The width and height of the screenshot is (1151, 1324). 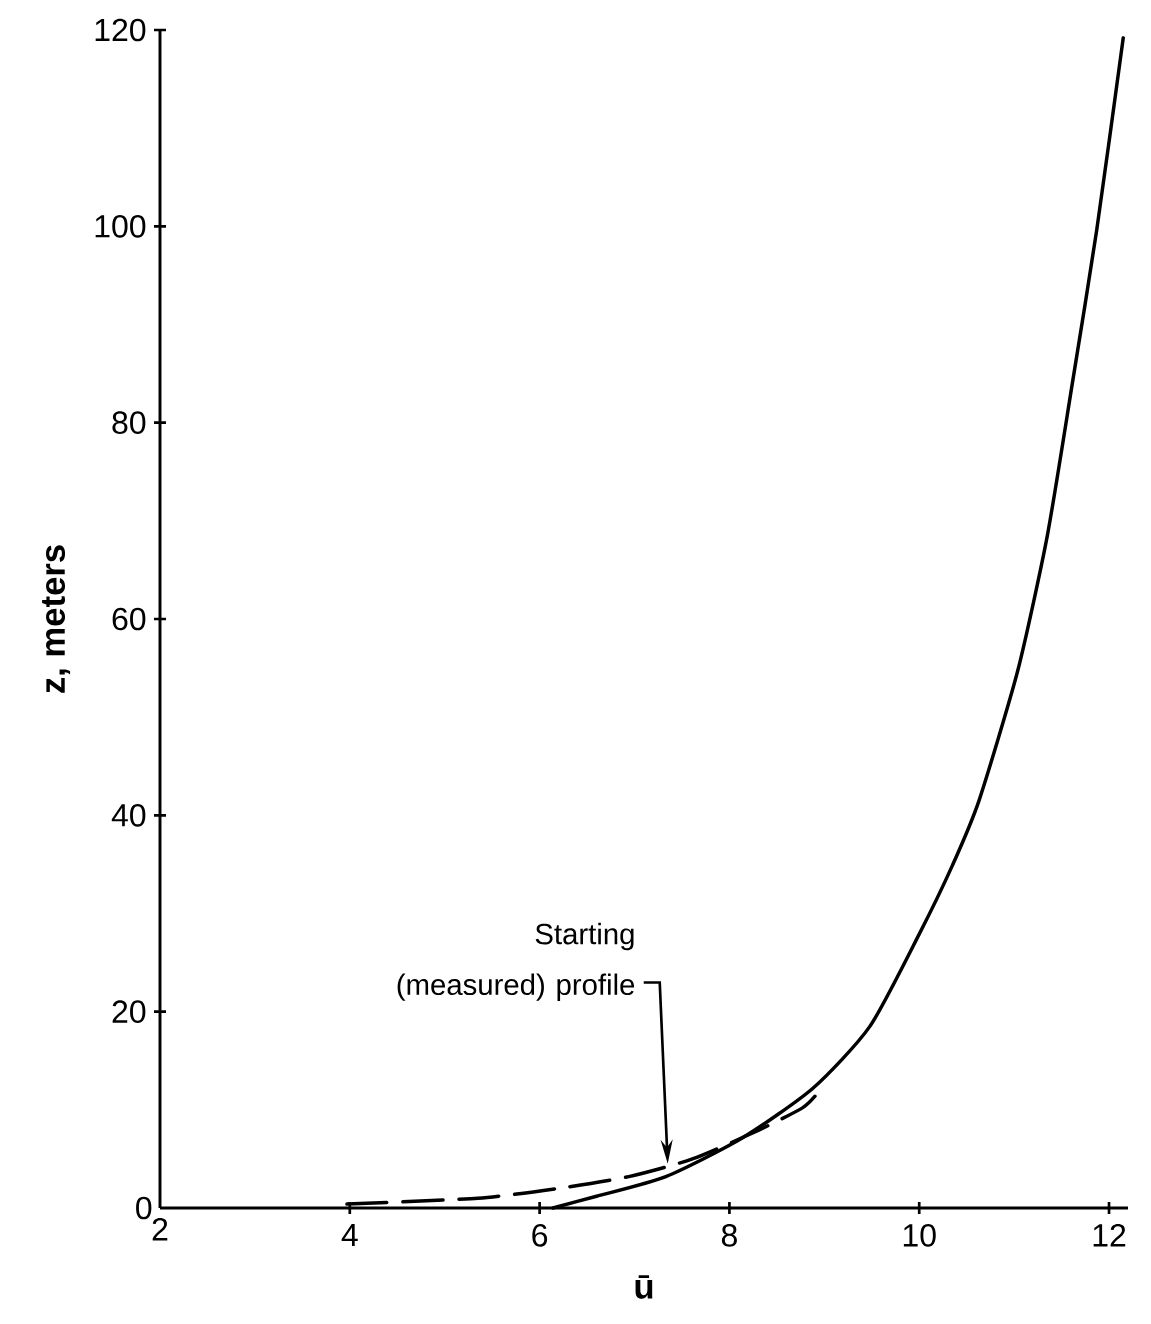 What do you see at coordinates (128, 815) in the screenshot?
I see `y-tick-label: 40` at bounding box center [128, 815].